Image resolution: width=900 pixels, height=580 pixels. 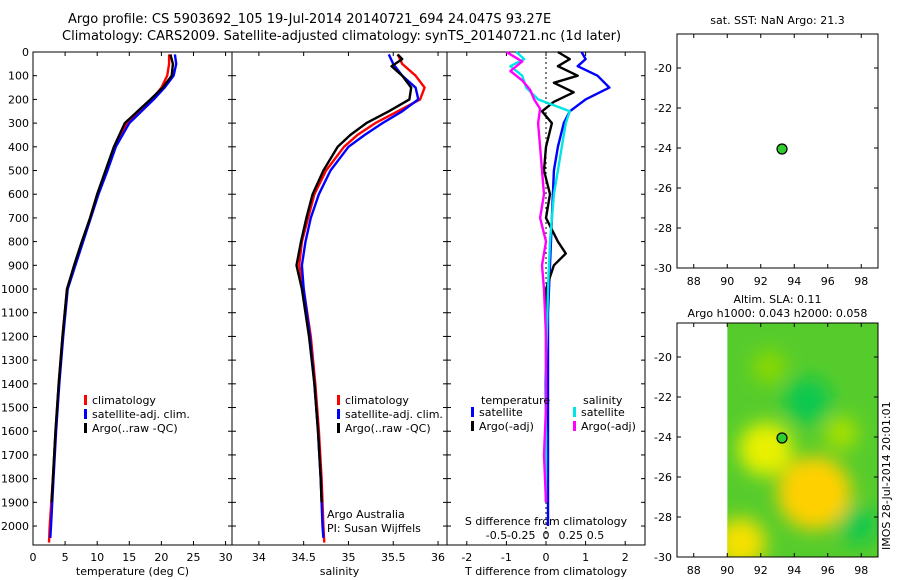 What do you see at coordinates (377, 400) in the screenshot?
I see `salinity-legend-label: climatology` at bounding box center [377, 400].